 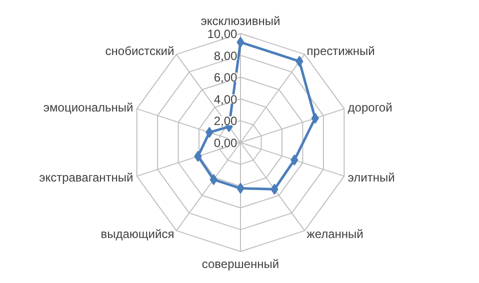 I want to click on spoke-label: снобистский, so click(x=139, y=51).